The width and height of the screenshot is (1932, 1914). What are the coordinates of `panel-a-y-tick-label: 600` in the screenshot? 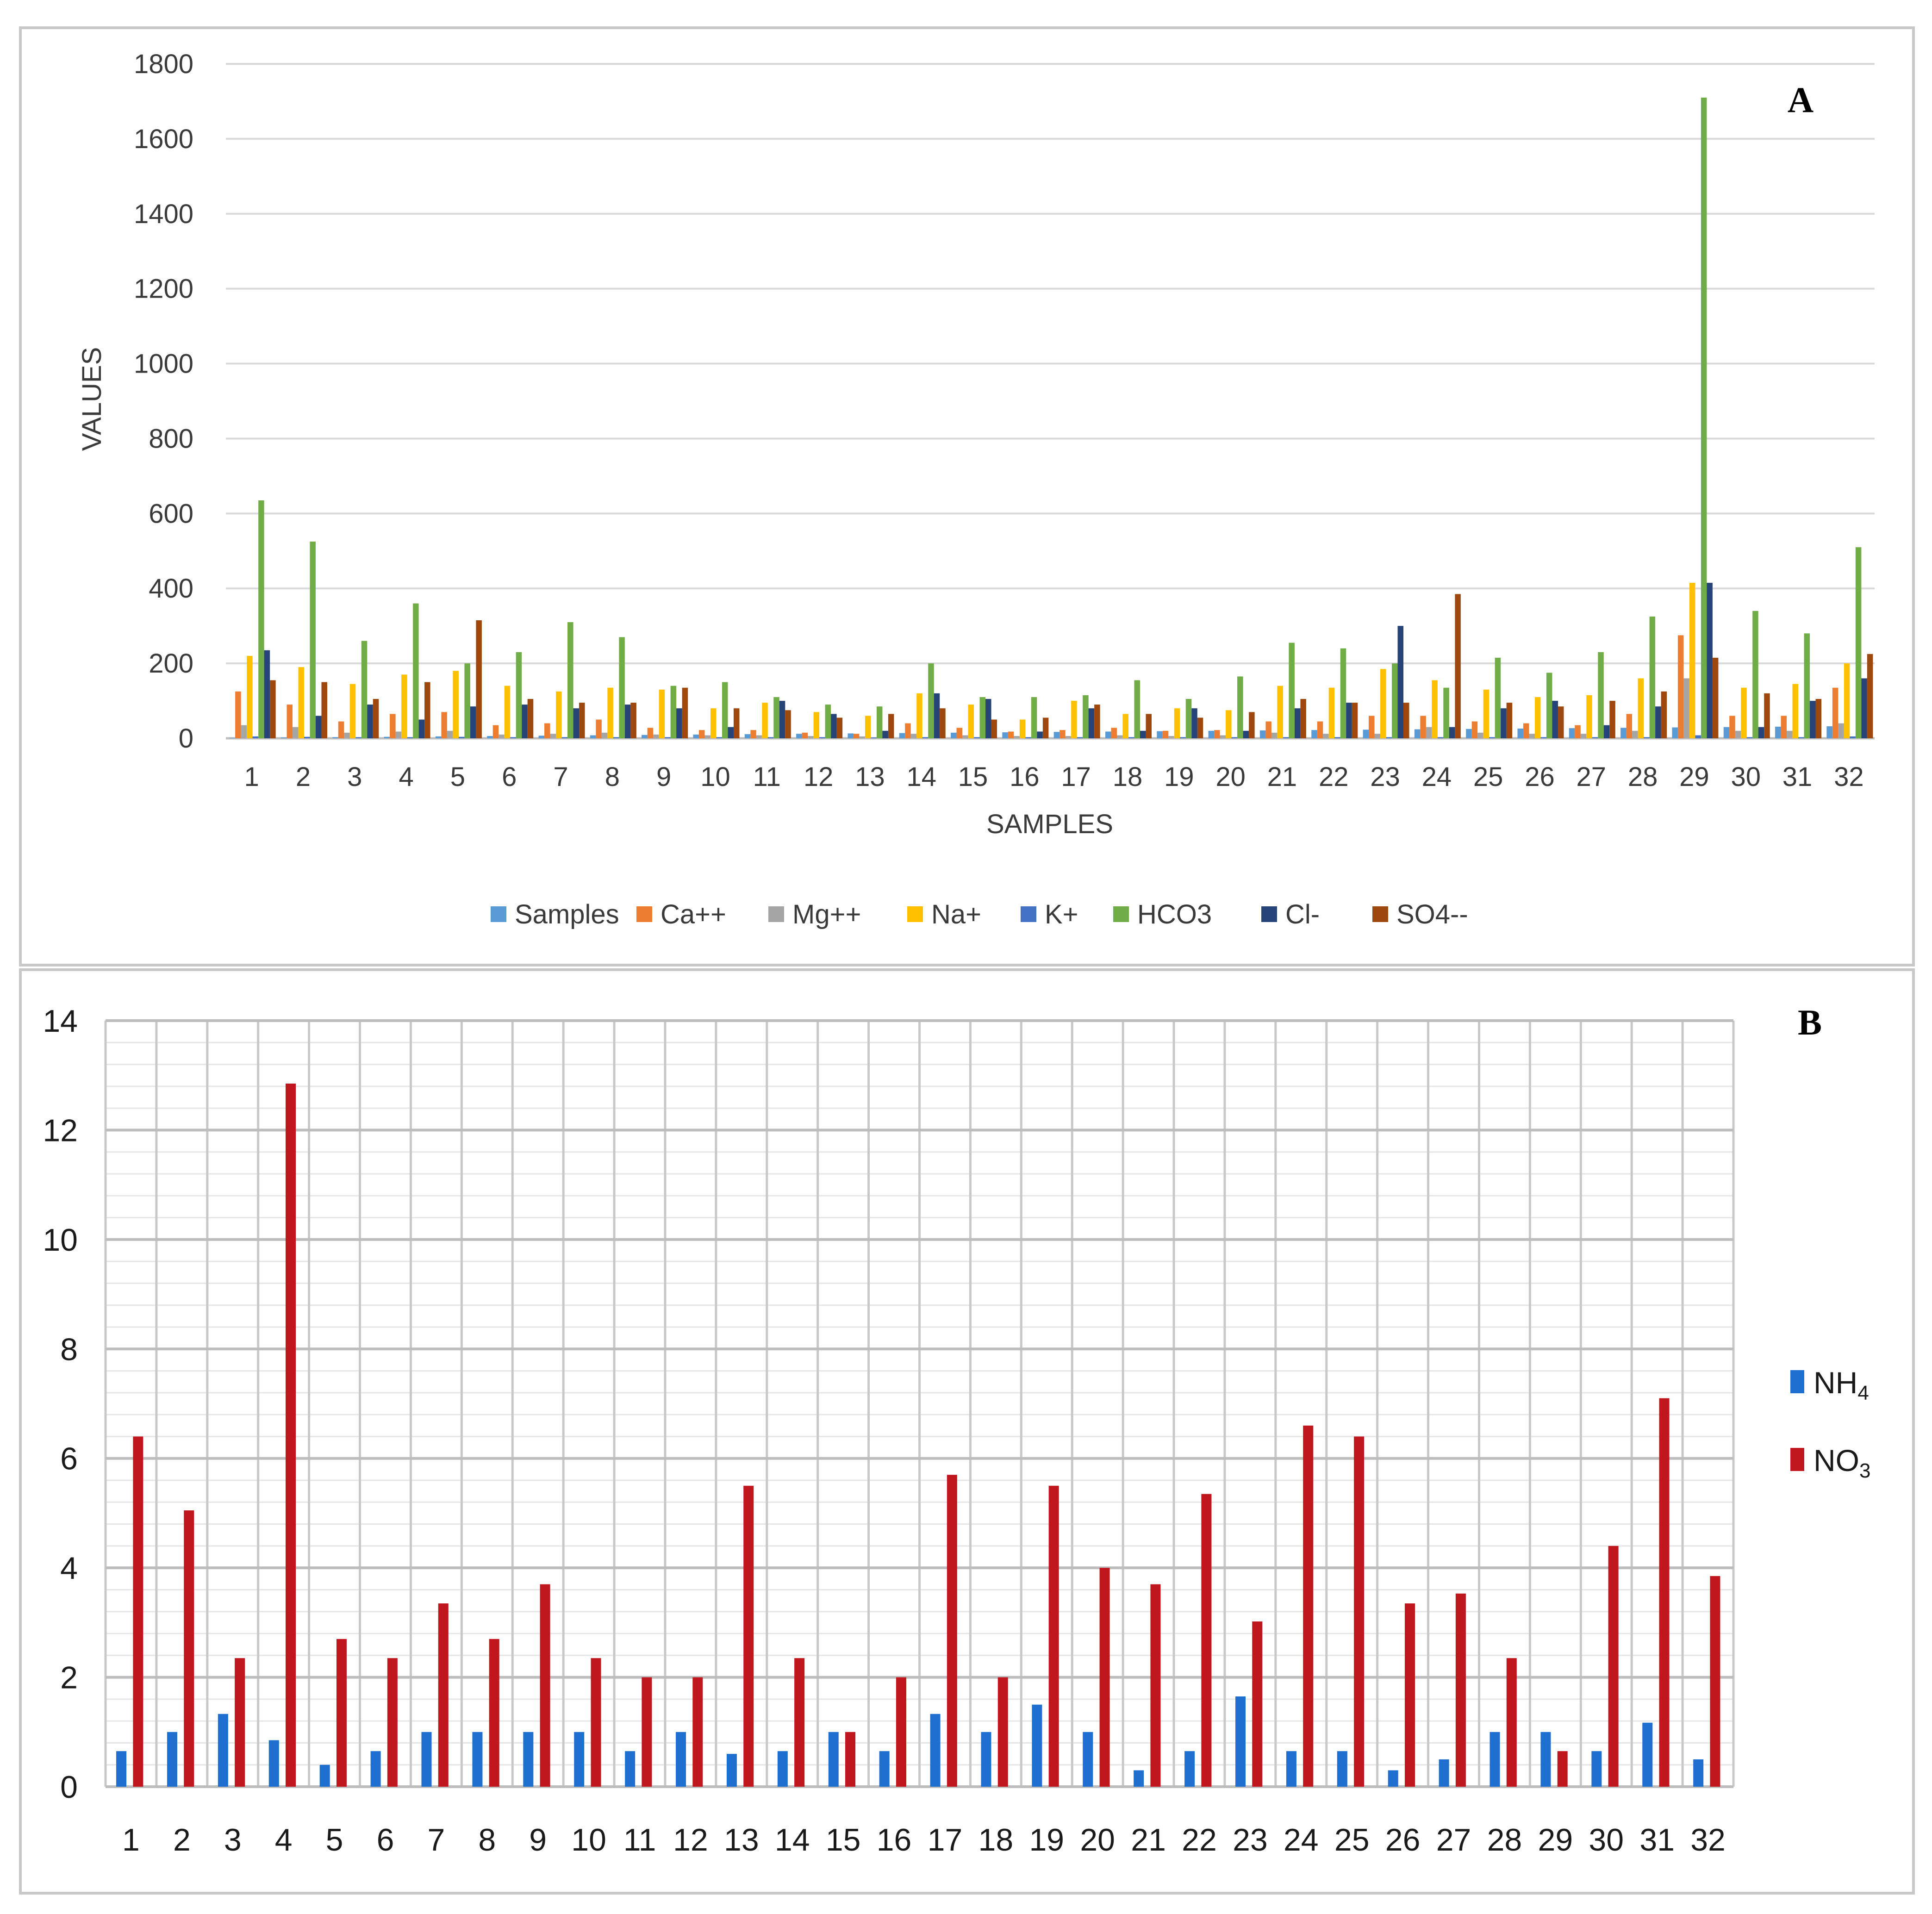 It's located at (171, 514).